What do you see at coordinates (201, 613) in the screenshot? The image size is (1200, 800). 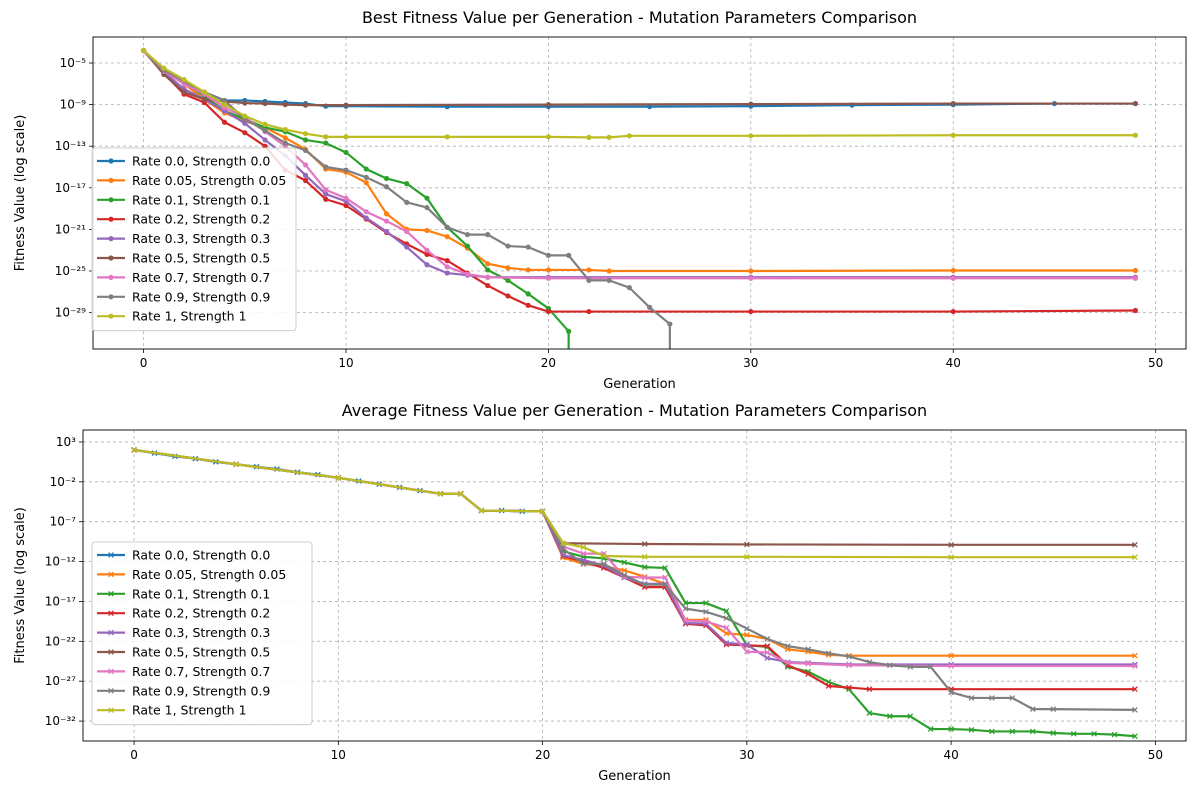 I see `chart-1-legend-label: Rate 0.2, Strength 0.2` at bounding box center [201, 613].